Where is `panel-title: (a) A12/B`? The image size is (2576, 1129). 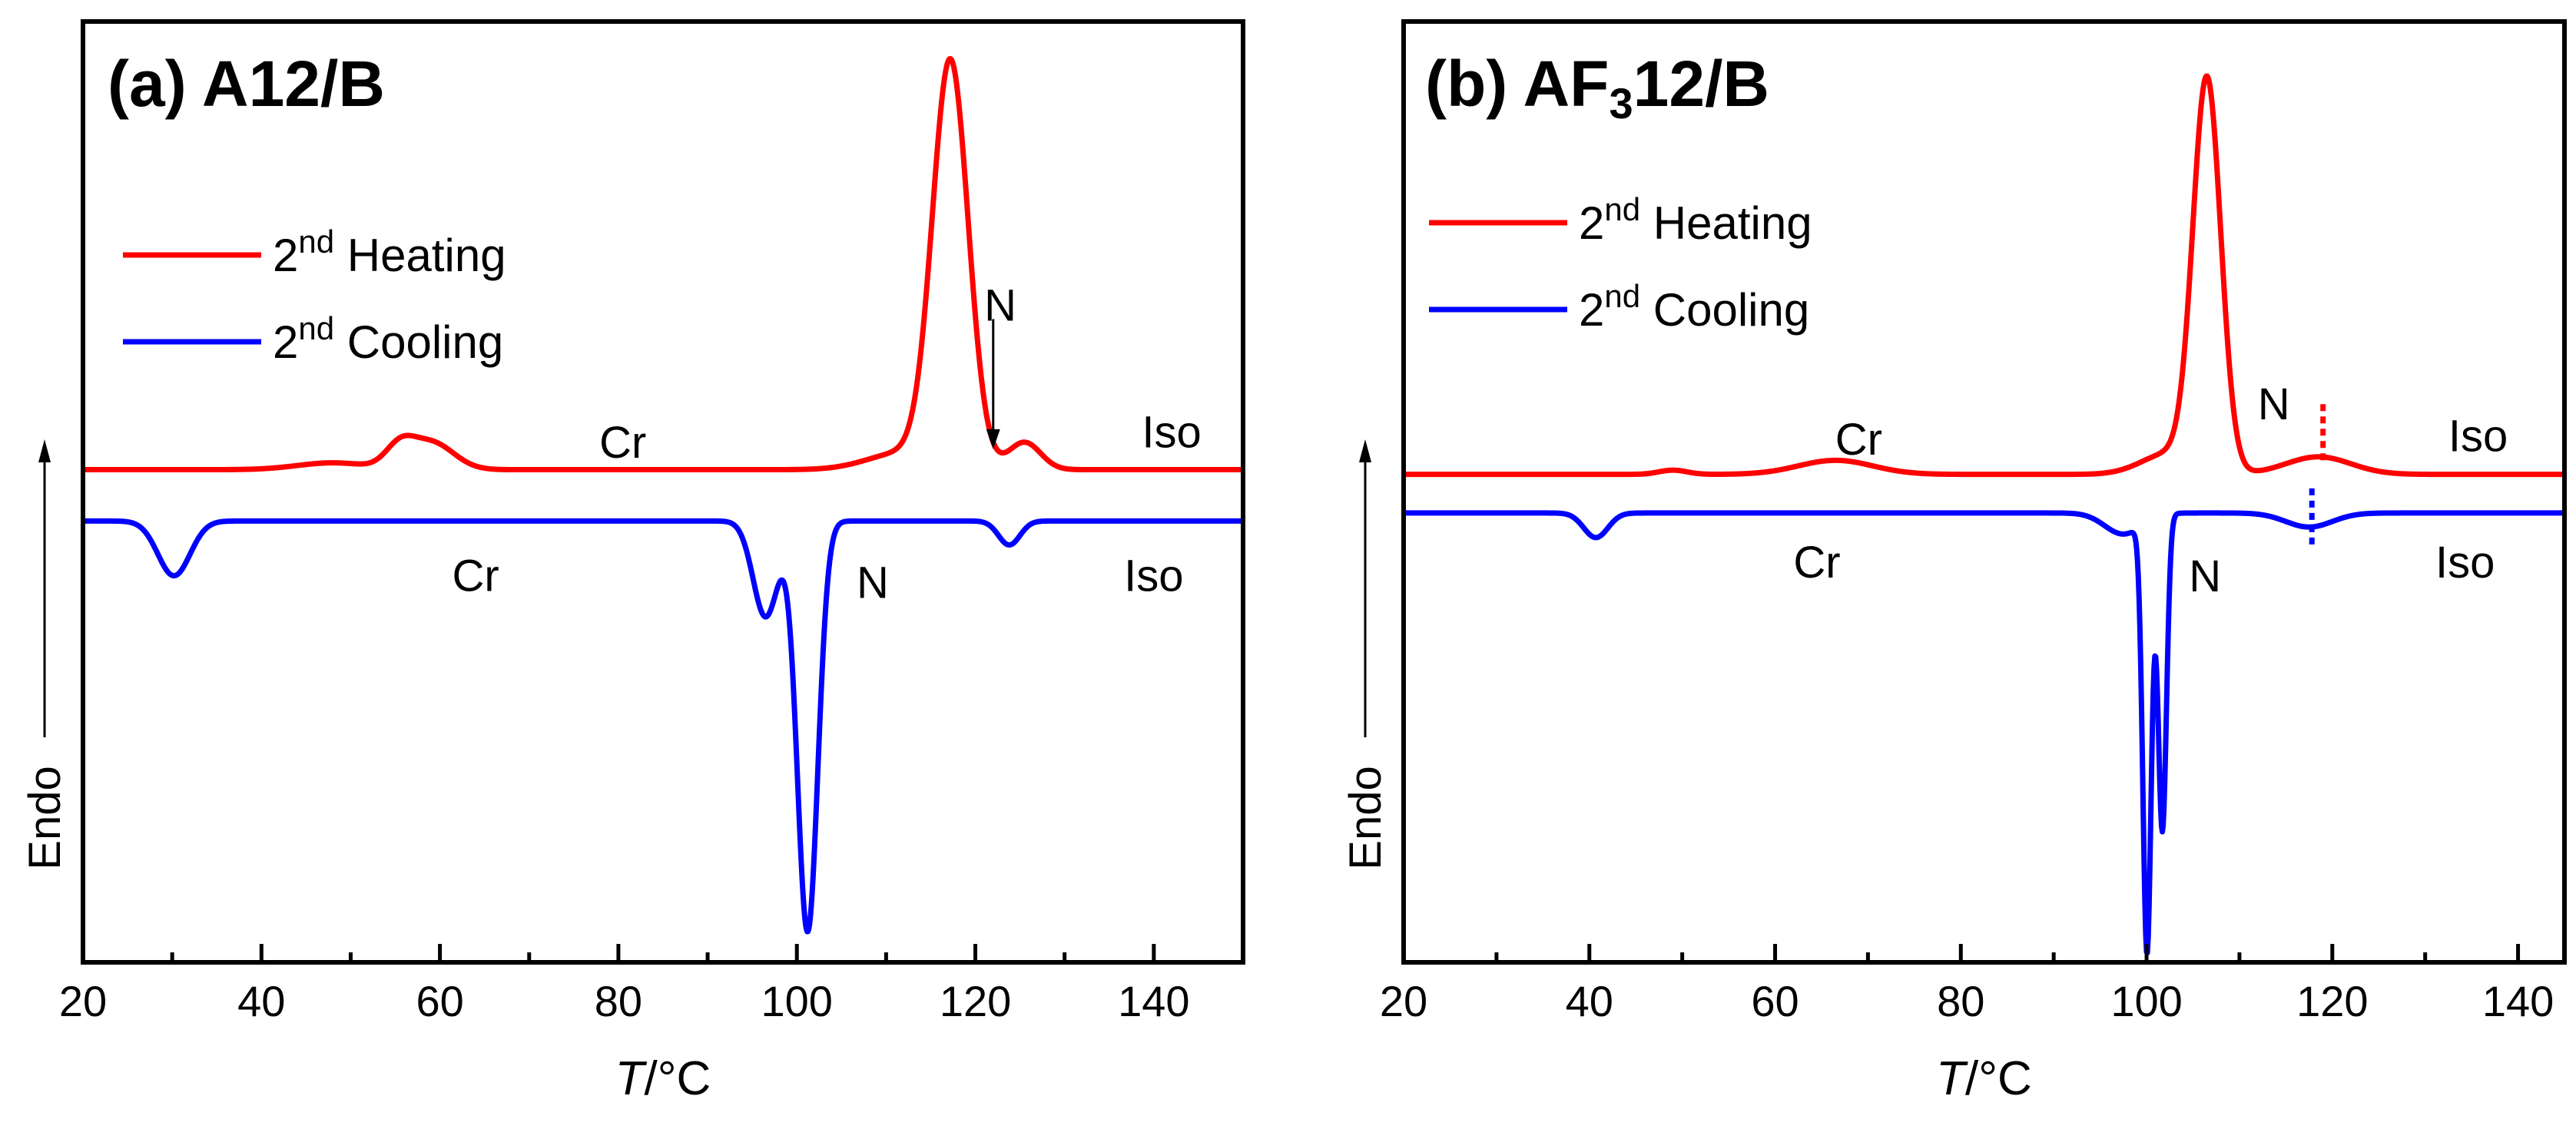 panel-title: (a) A12/B is located at coordinates (246, 84).